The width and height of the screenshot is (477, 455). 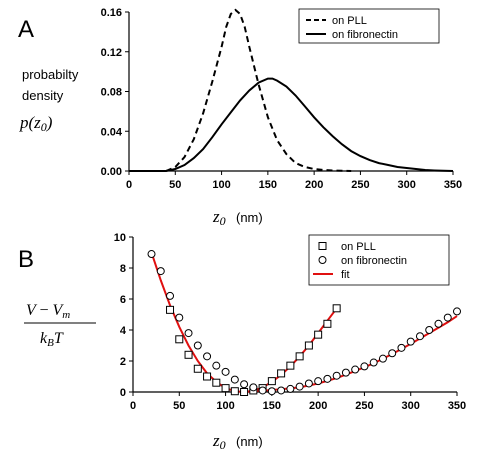 What do you see at coordinates (225, 406) in the screenshot?
I see `b-x-tick-label: 100` at bounding box center [225, 406].